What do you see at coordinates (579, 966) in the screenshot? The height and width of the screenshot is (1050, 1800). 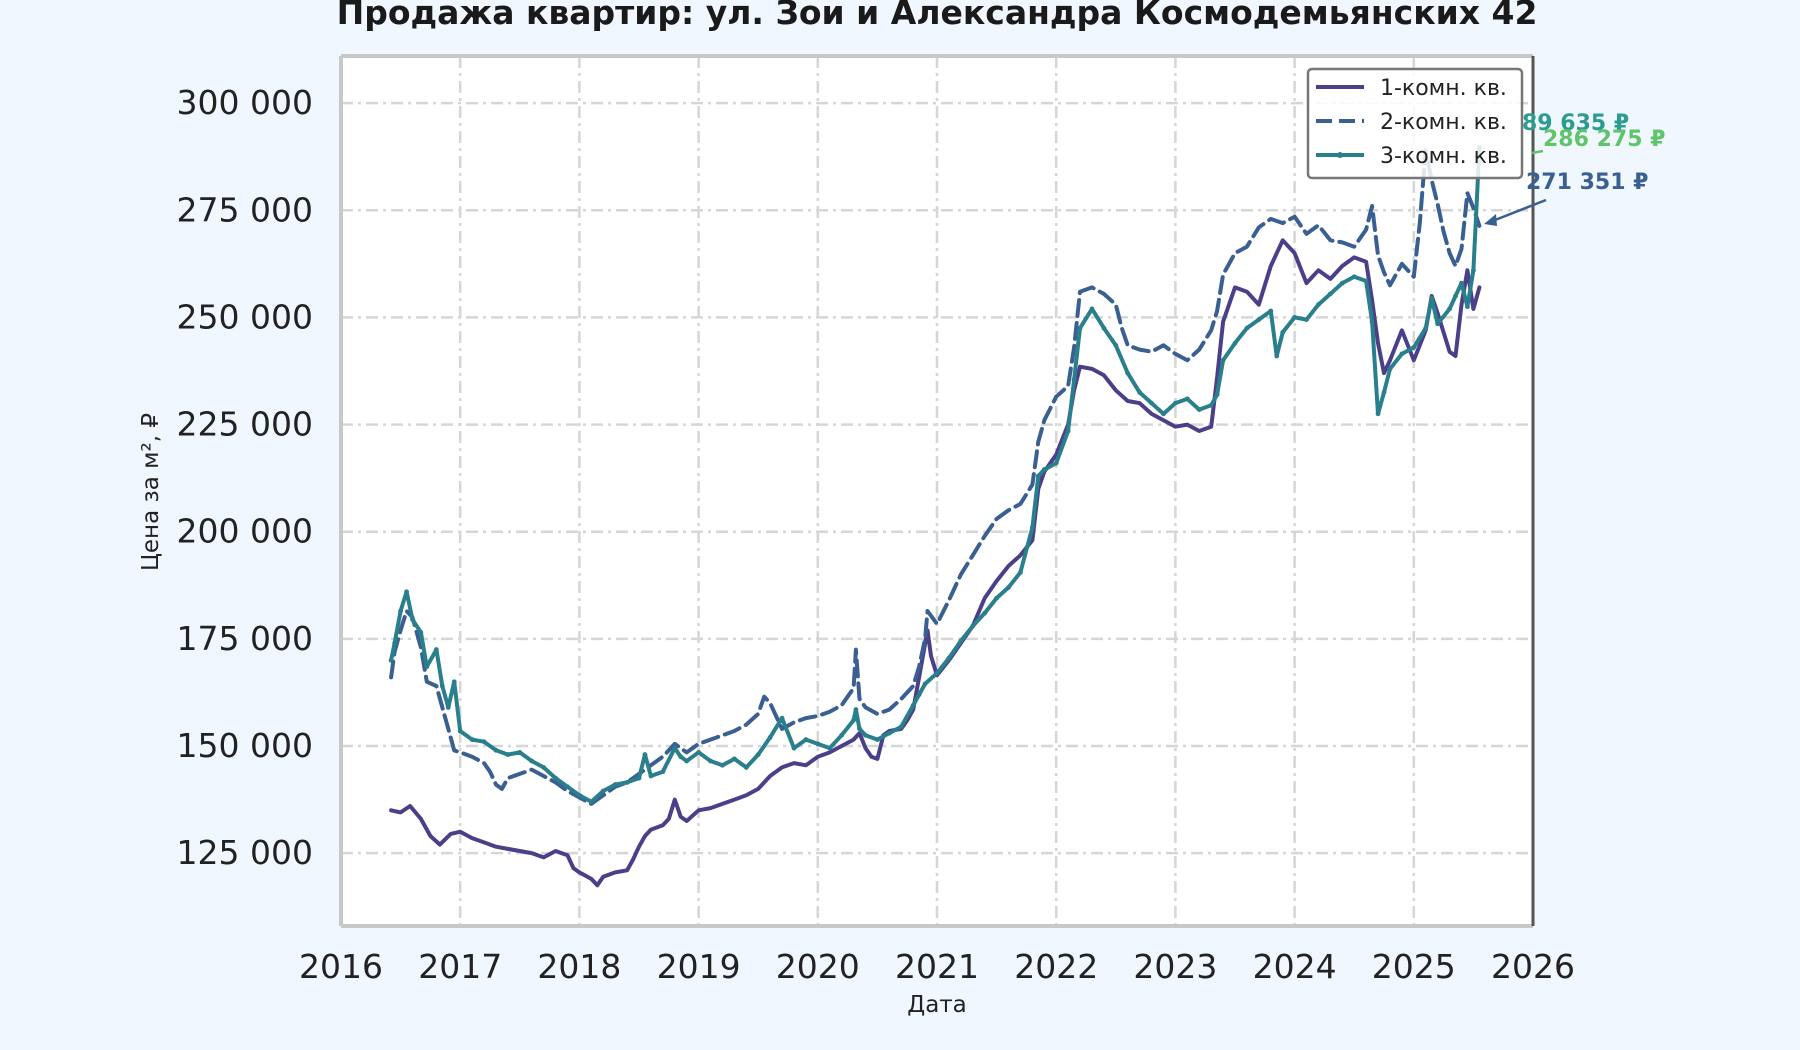 I see `x-tick-label: 2018` at bounding box center [579, 966].